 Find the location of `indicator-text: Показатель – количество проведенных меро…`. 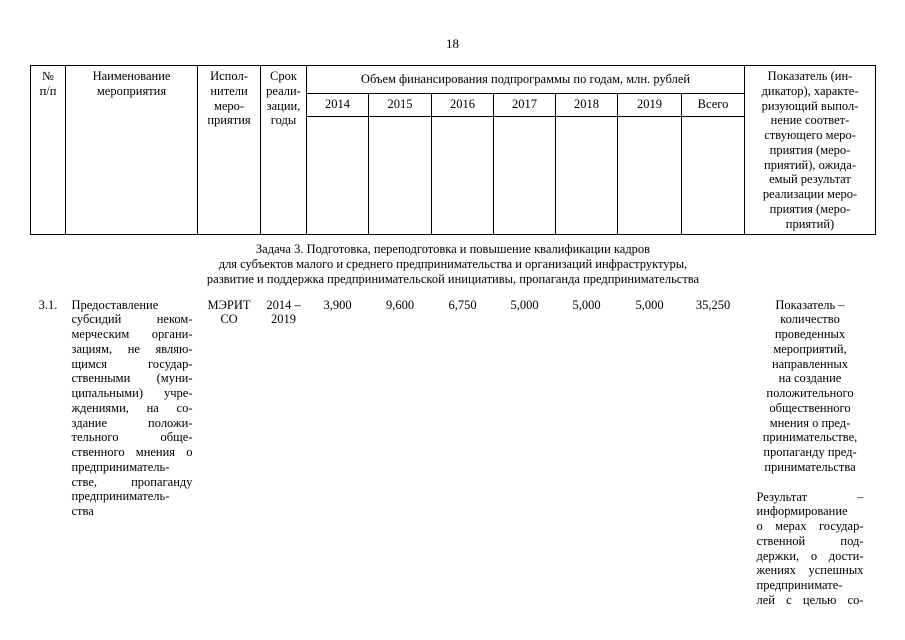

indicator-text: Показатель – количество проведенных меро… is located at coordinates (810, 385).